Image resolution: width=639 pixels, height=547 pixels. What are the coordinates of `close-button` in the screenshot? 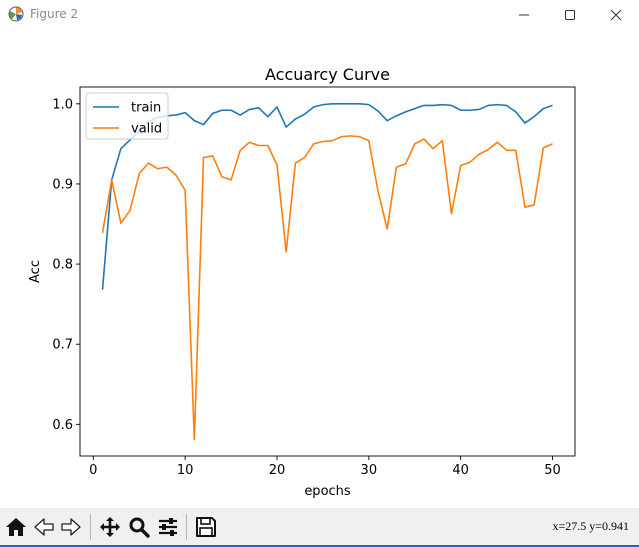 It's located at (616, 15).